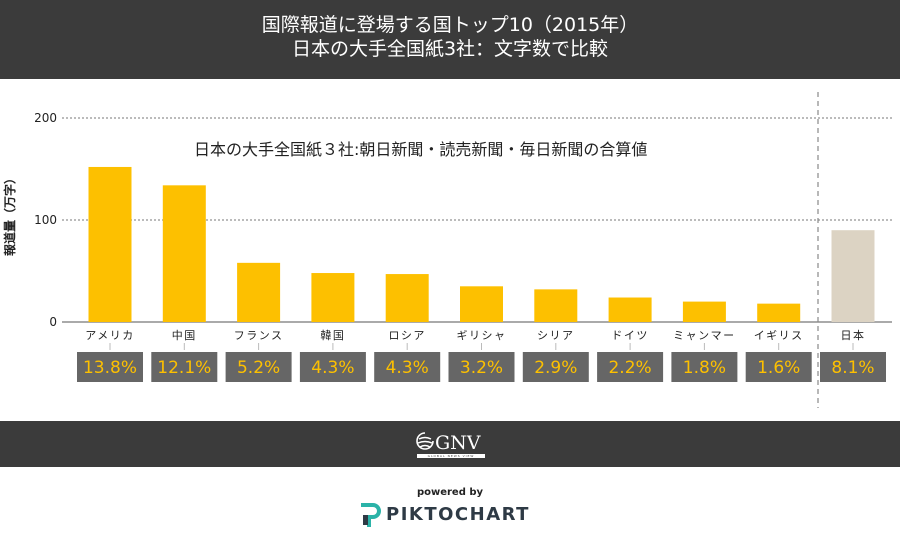 The height and width of the screenshot is (548, 900). Describe the element at coordinates (53, 322) in the screenshot. I see `y-tick-label: 0` at that location.